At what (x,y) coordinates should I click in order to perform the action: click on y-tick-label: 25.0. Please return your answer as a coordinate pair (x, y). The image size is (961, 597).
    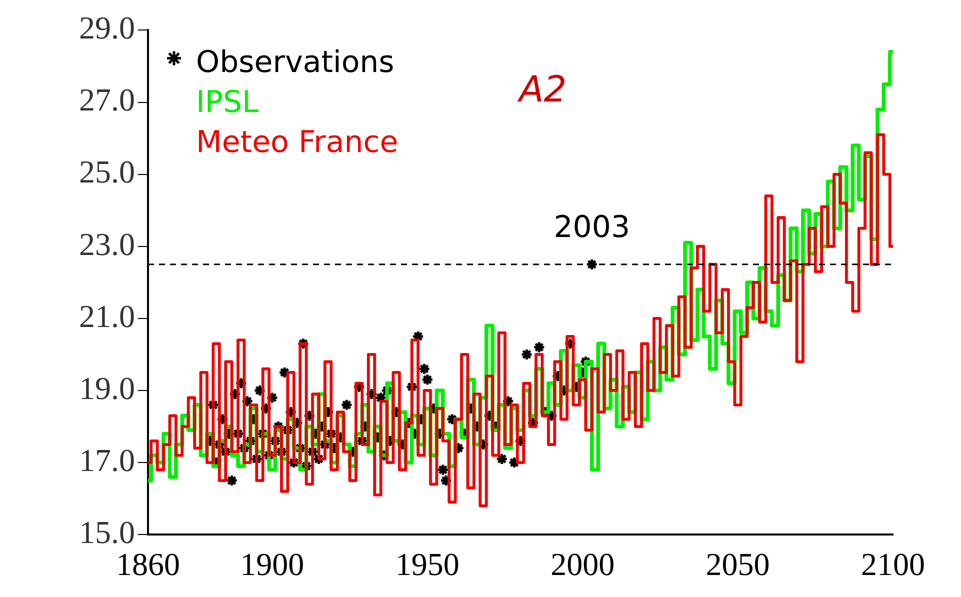
    Looking at the image, I should click on (107, 172).